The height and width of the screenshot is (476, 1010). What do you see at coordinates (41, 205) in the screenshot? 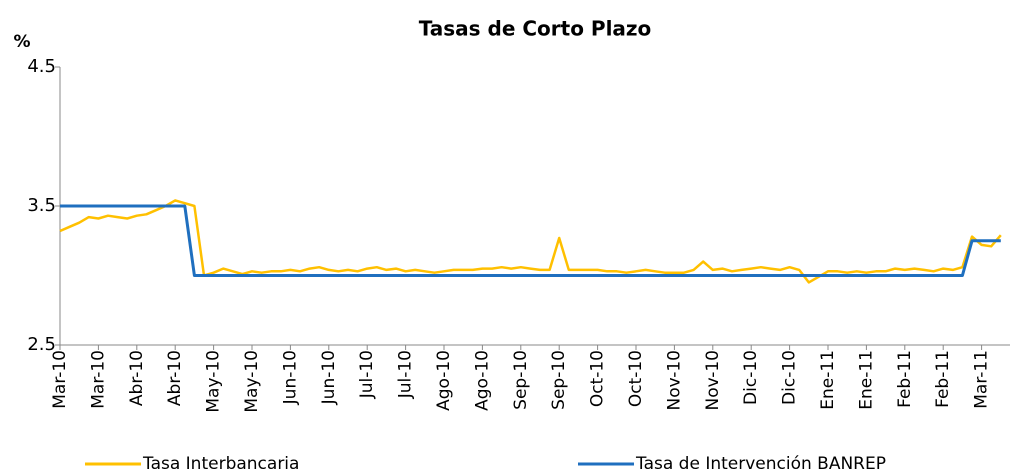
I see `y-tick-label: 3.5` at bounding box center [41, 205].